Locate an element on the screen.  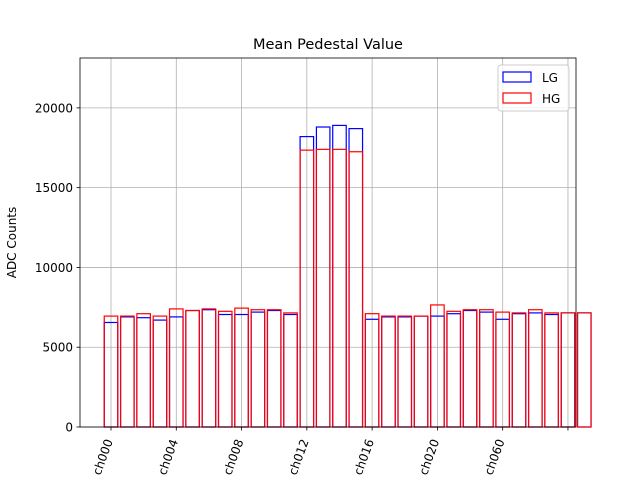
legend-swatch-lg is located at coordinates (517, 77).